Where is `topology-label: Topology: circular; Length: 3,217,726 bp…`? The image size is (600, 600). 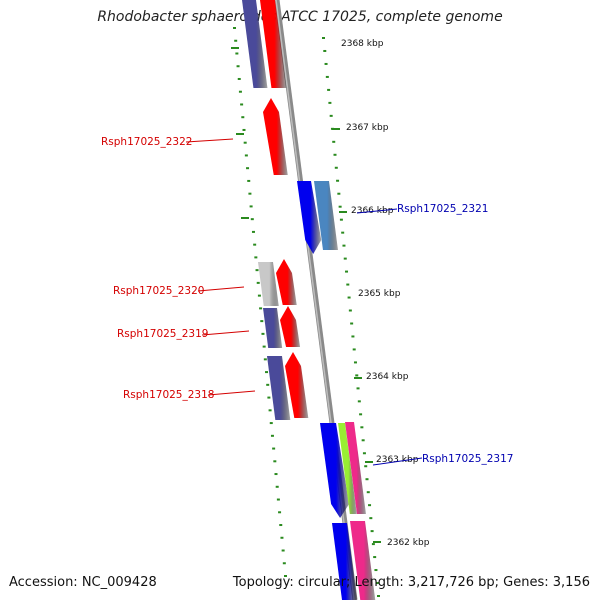
topology-label: Topology: circular; Length: 3,217,726 bp… is located at coordinates (411, 582).